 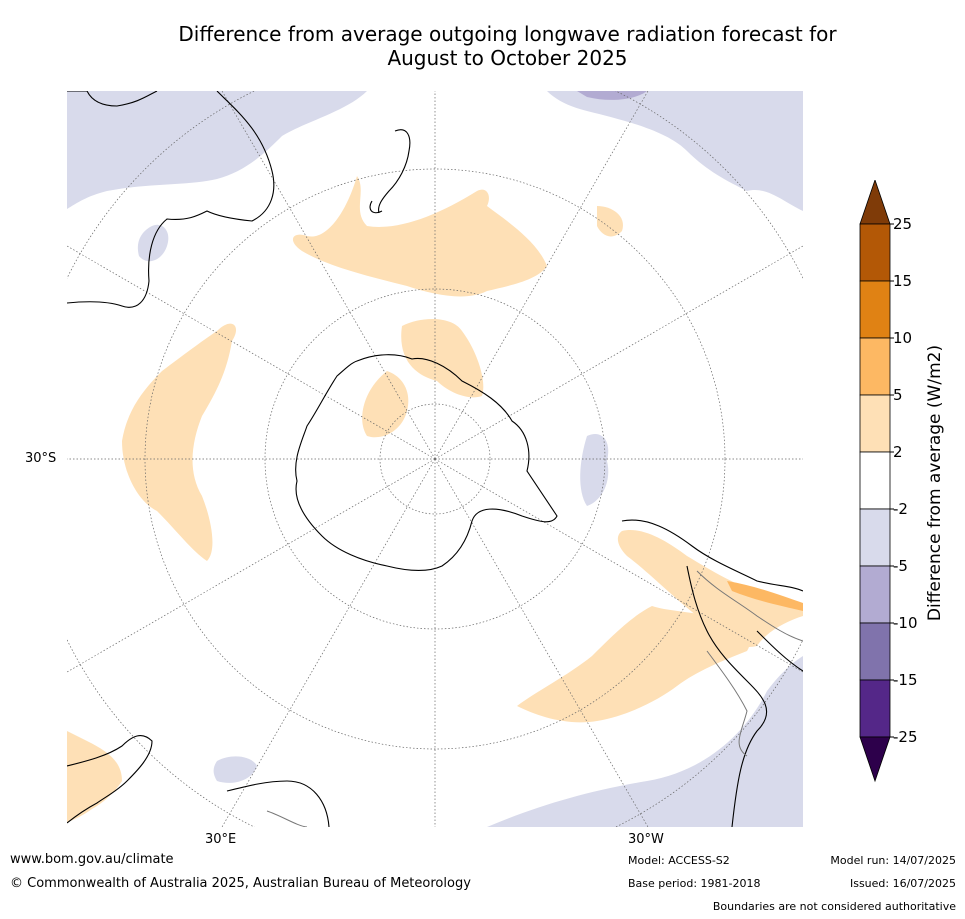 What do you see at coordinates (679, 860) in the screenshot?
I see `model-label: Model: ACCESS-S2` at bounding box center [679, 860].